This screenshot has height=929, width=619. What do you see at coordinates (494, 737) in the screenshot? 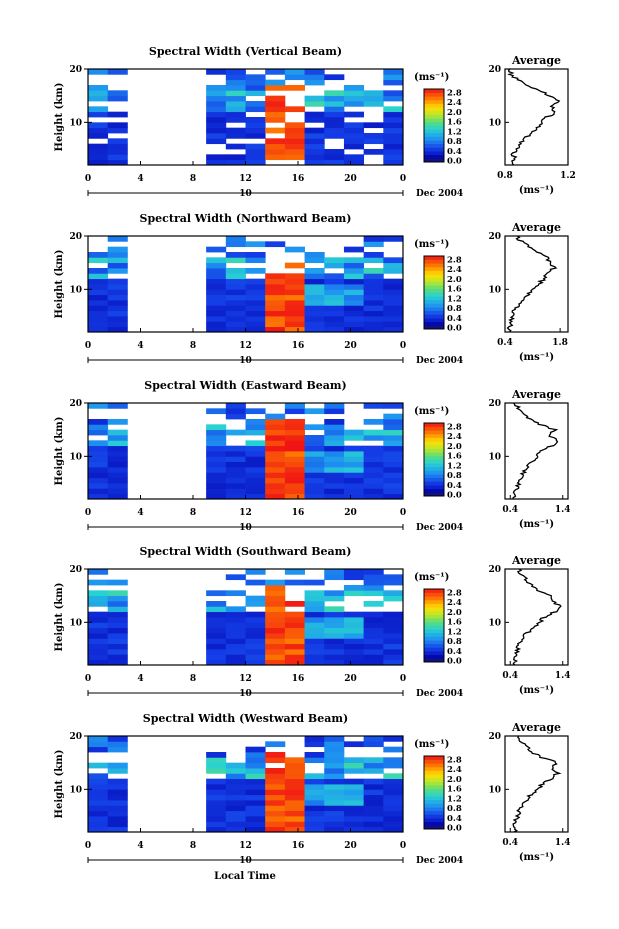
I see `average-y-tick-label: 20` at bounding box center [494, 737].